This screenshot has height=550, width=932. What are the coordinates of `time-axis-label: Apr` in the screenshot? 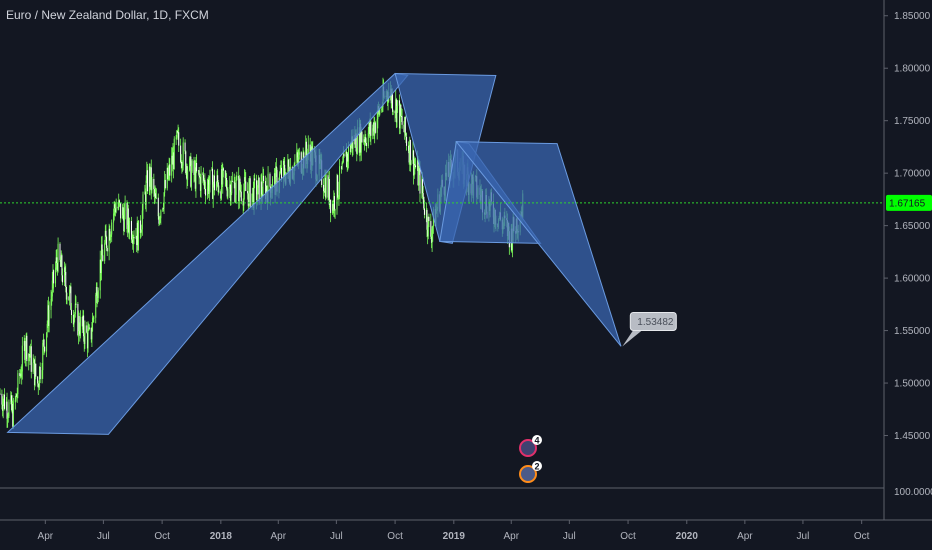 It's located at (46, 536).